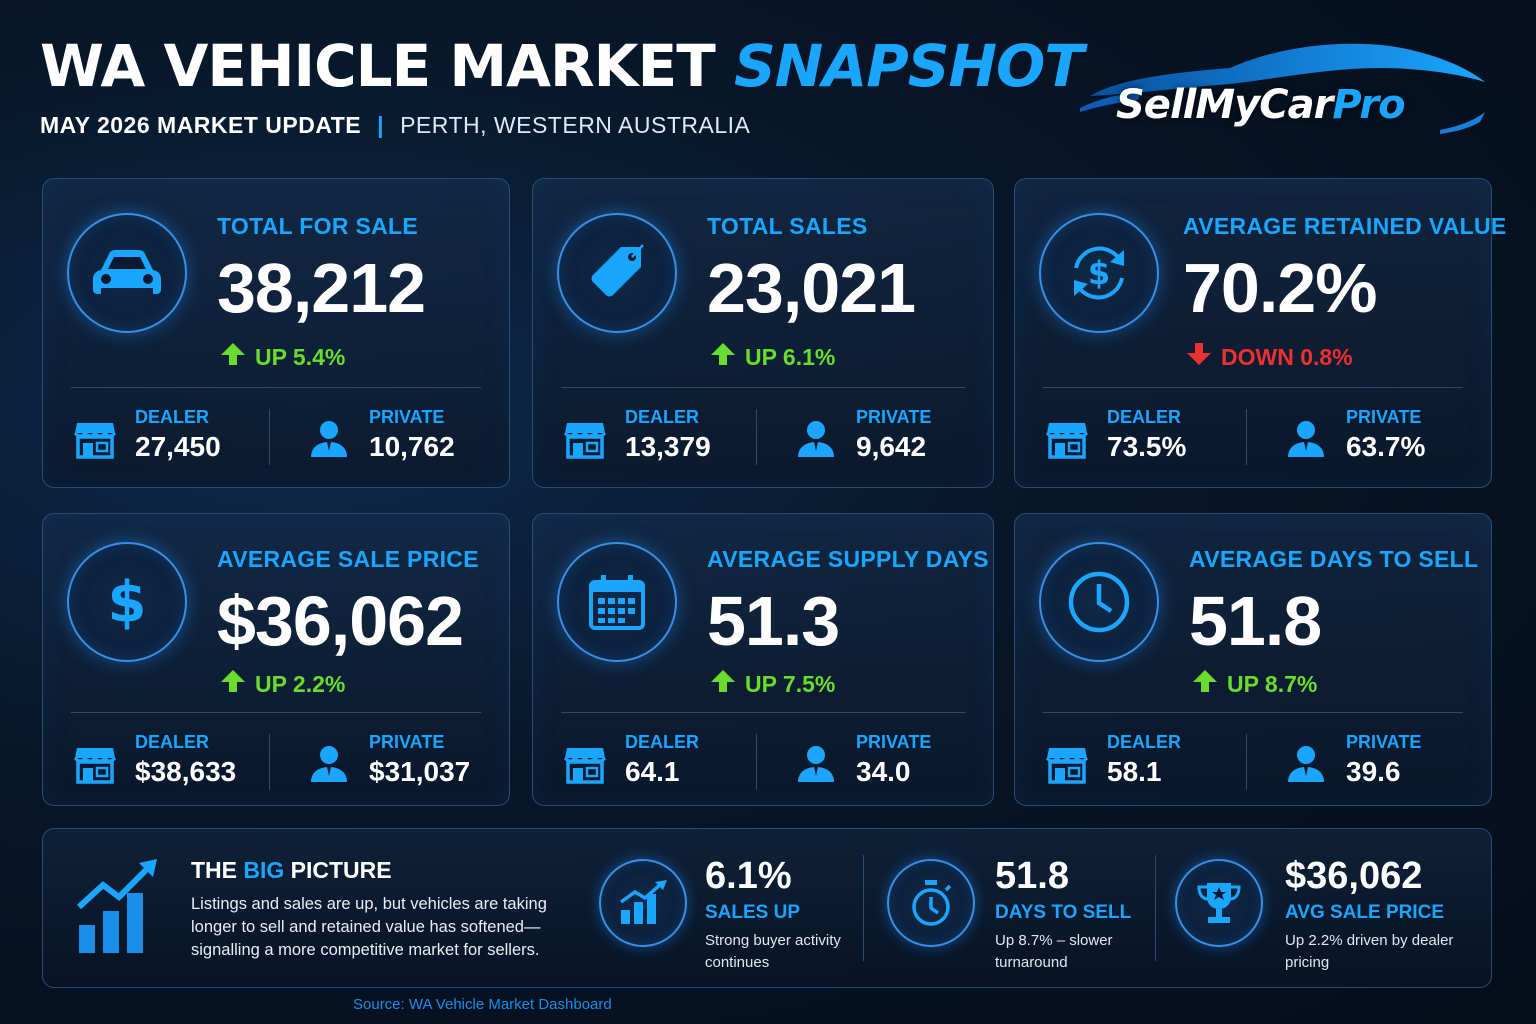 Image resolution: width=1536 pixels, height=1024 pixels. I want to click on change-indicator: UP 7.5%, so click(773, 684).